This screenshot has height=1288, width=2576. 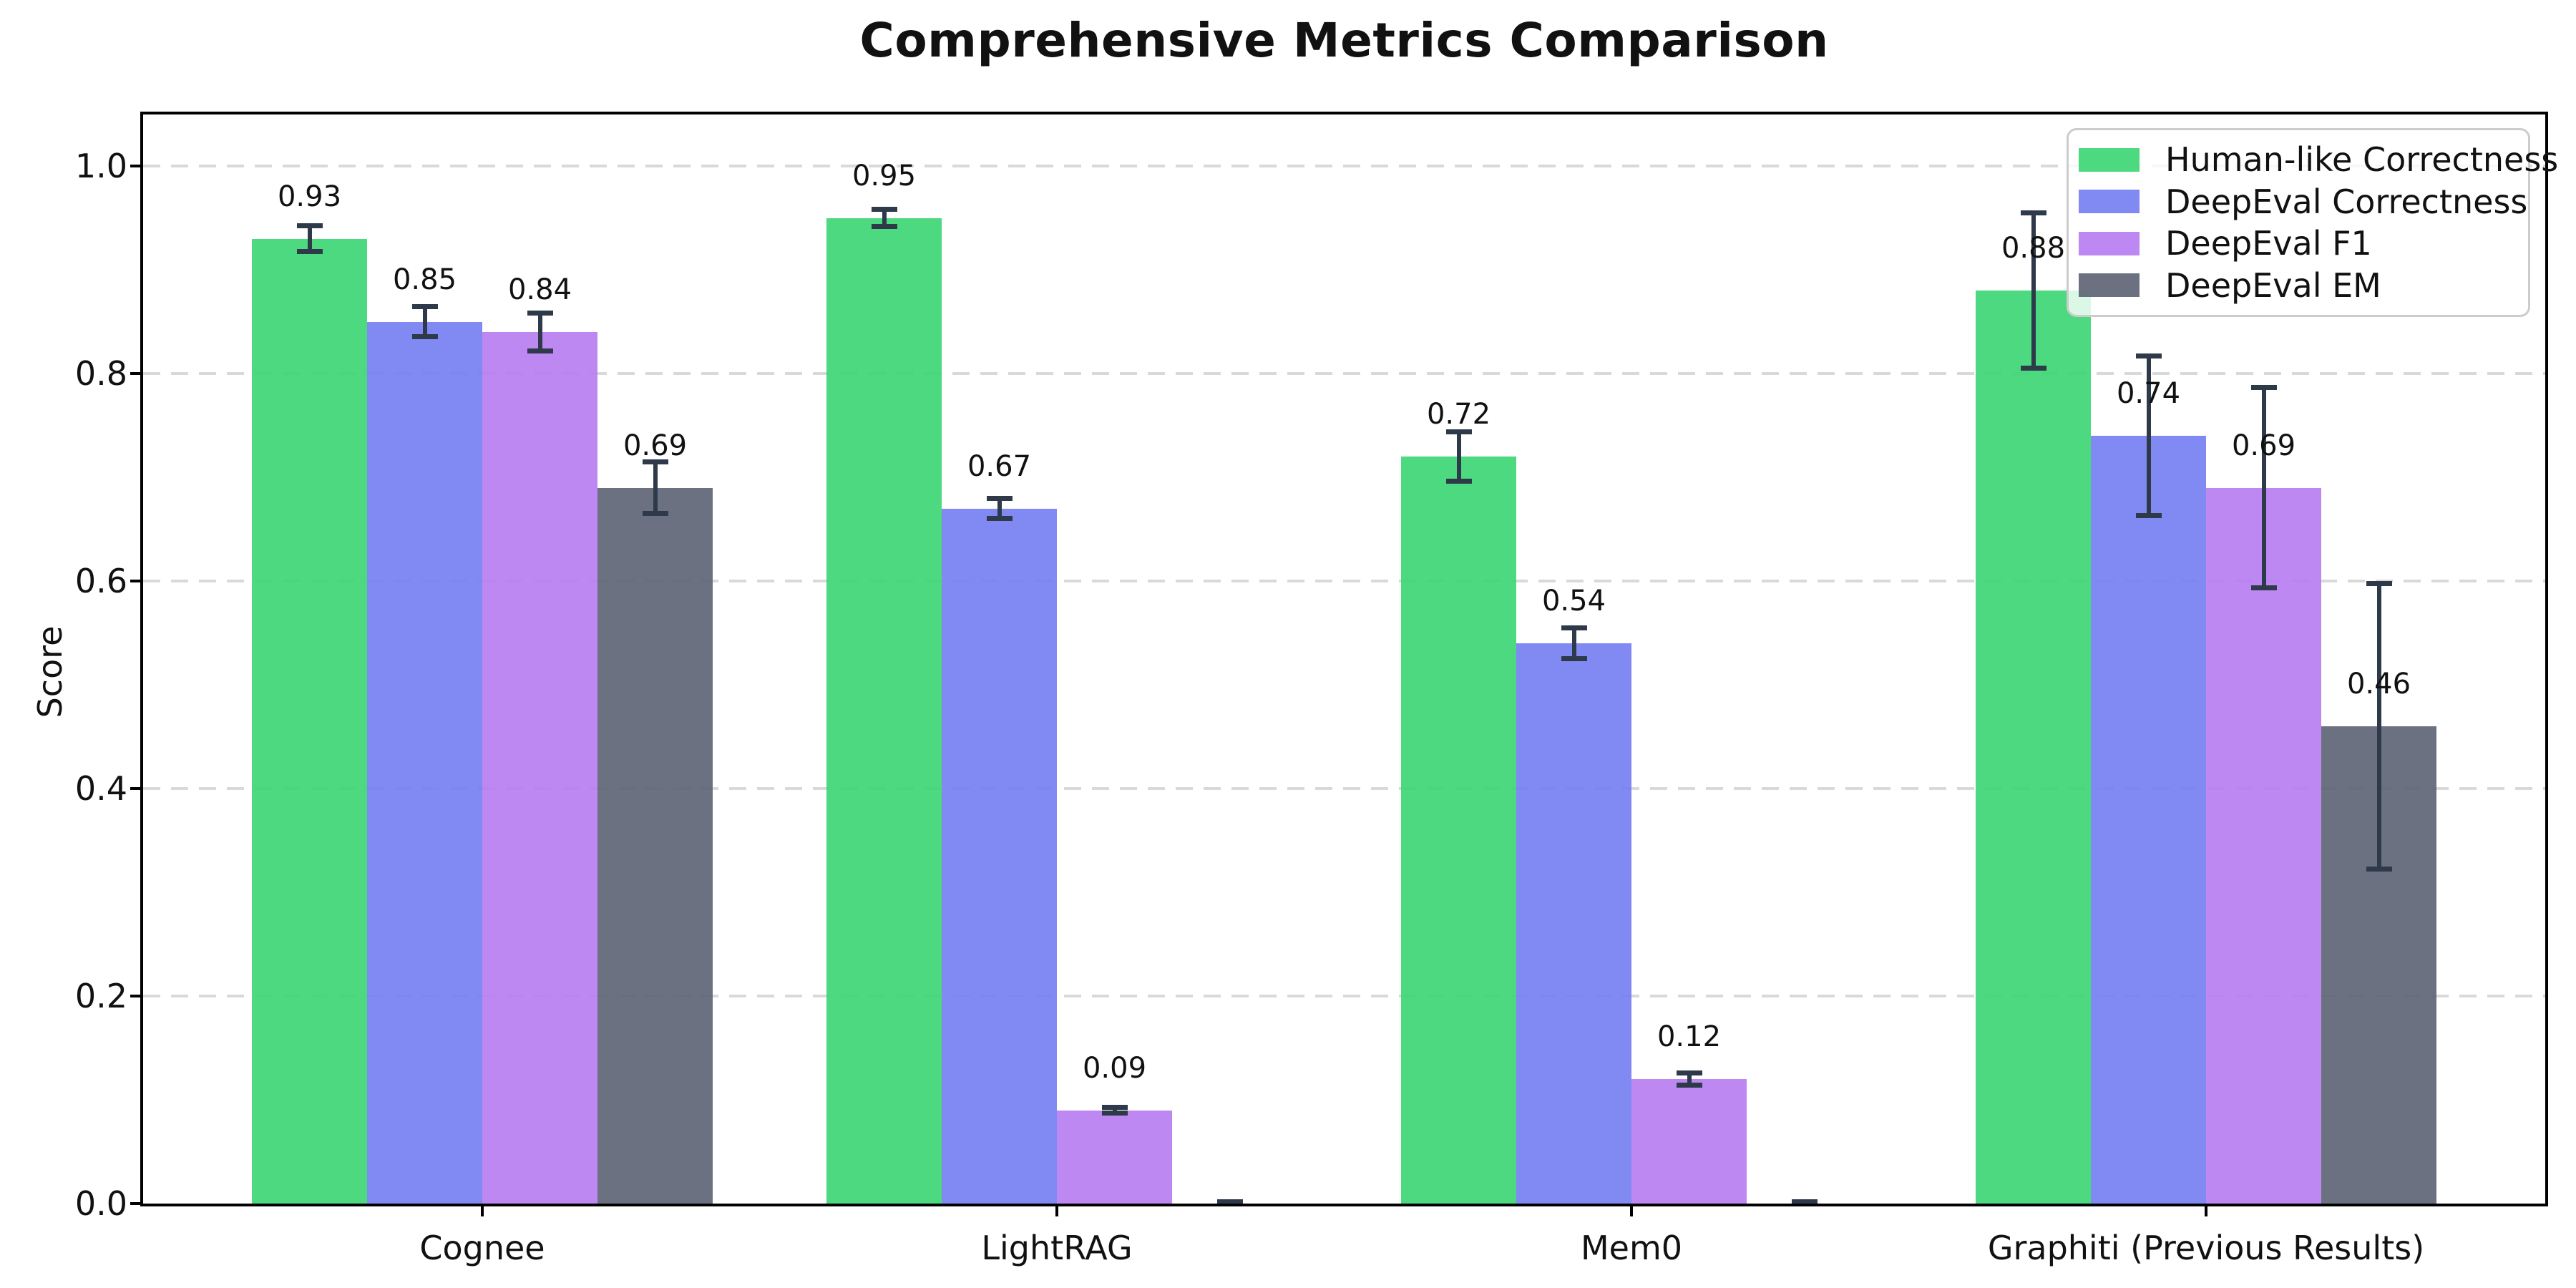 What do you see at coordinates (539, 289) in the screenshot?
I see `bar-value-label: 0.84` at bounding box center [539, 289].